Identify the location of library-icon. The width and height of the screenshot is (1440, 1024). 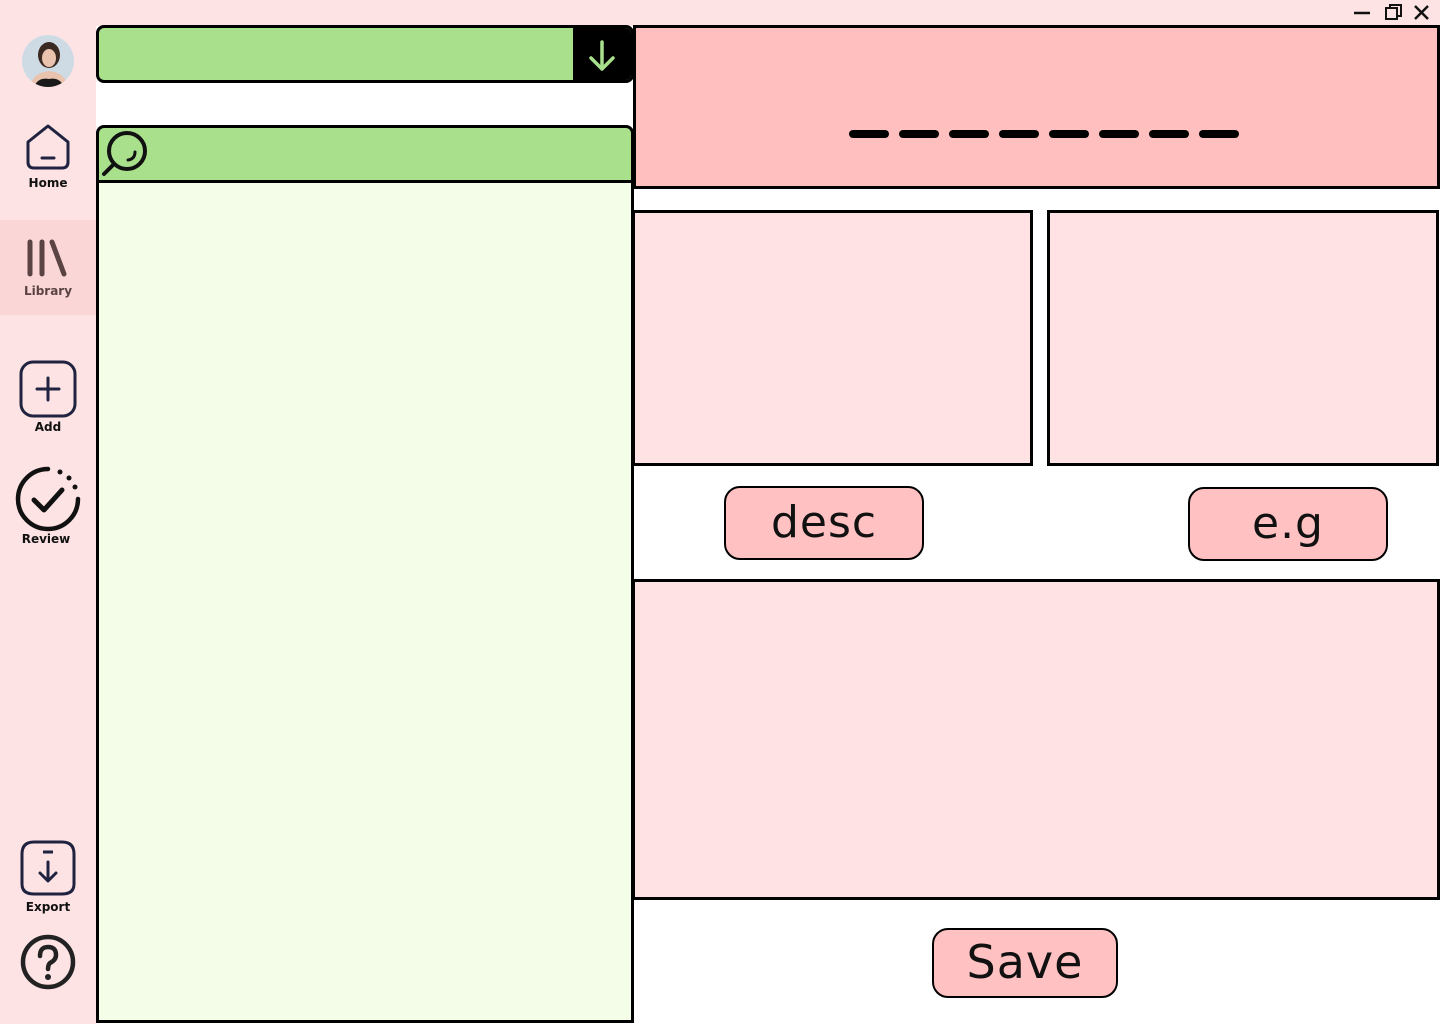
(47, 258).